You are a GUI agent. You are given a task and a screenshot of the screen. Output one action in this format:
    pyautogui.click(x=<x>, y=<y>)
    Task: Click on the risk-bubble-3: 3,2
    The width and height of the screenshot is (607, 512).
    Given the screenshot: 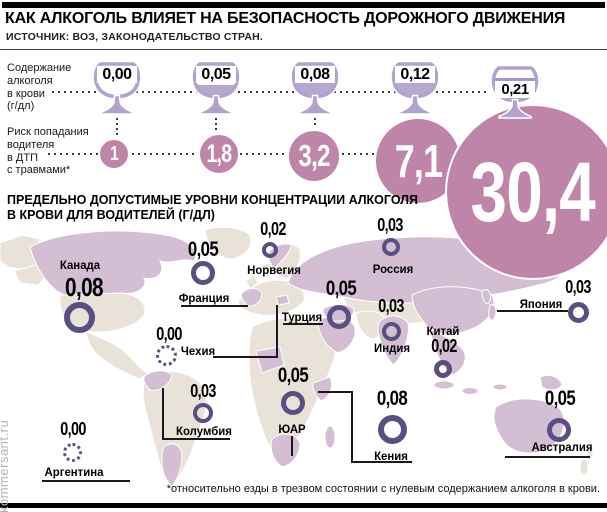 What is the action you would take?
    pyautogui.click(x=314, y=156)
    